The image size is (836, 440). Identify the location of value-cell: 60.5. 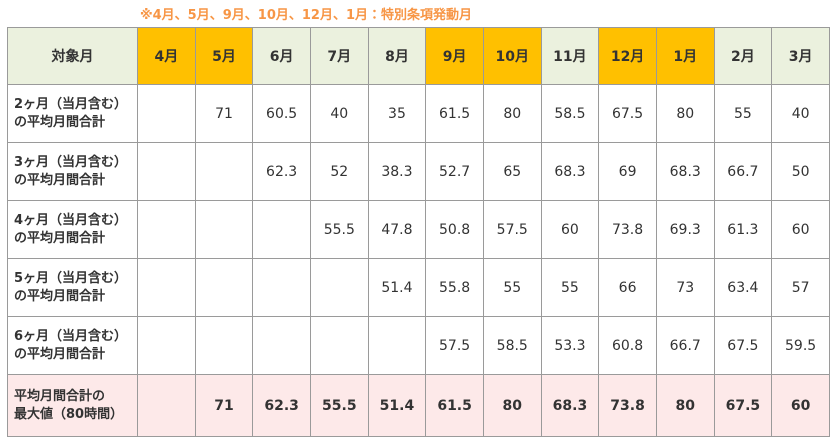
(281, 113).